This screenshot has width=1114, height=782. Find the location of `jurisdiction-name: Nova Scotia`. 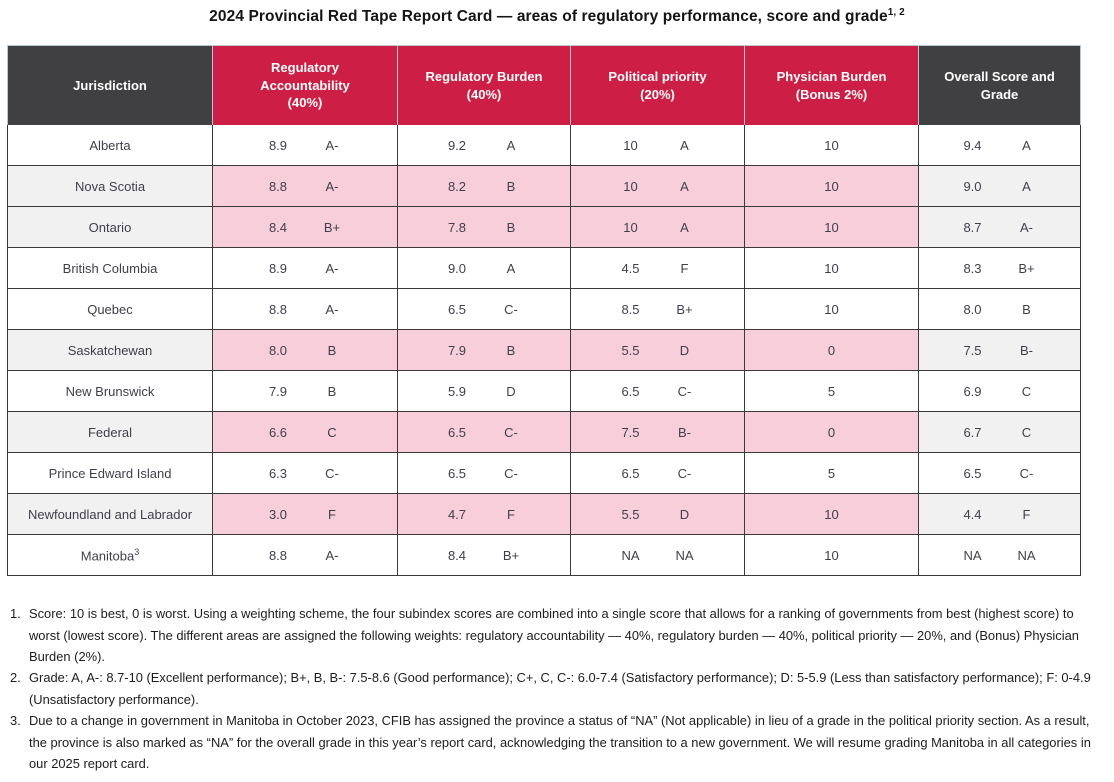

jurisdiction-name: Nova Scotia is located at coordinates (110, 186).